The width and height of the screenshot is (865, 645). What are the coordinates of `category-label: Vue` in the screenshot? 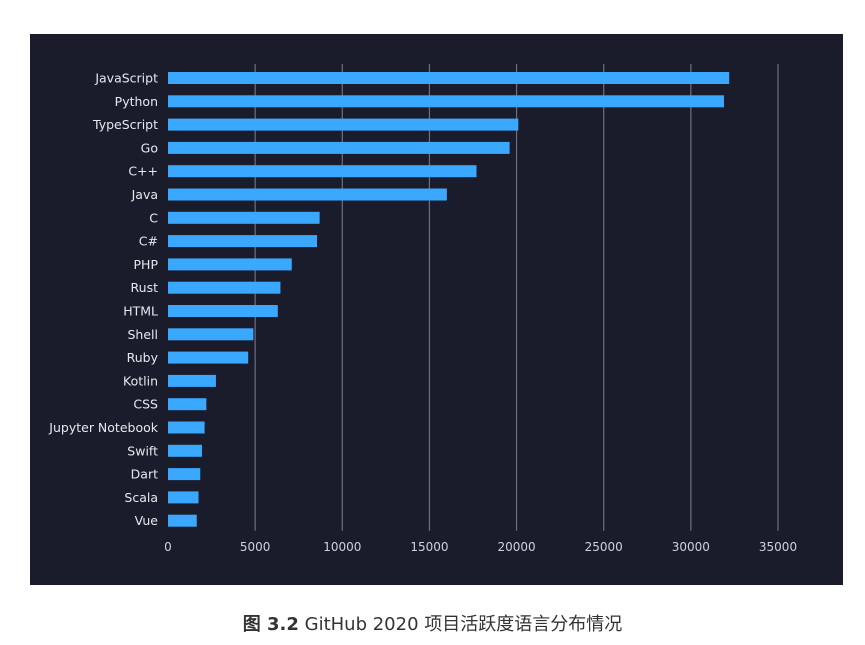 It's located at (147, 520).